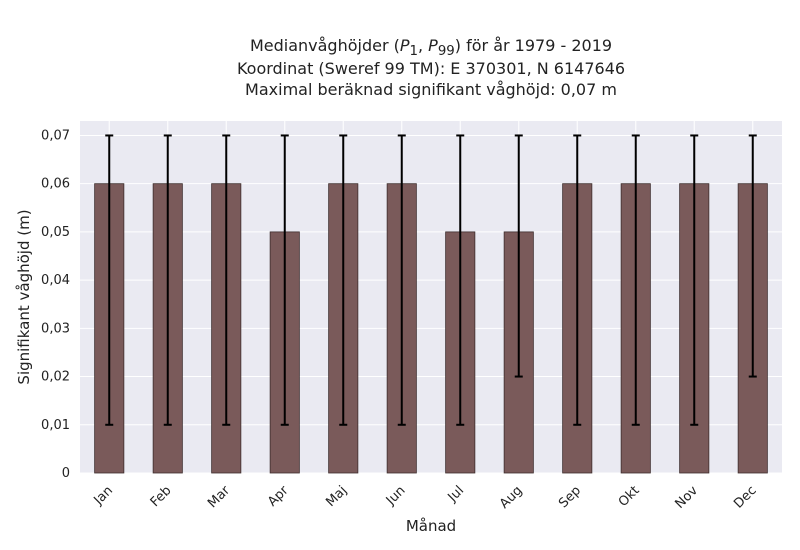 Image resolution: width=800 pixels, height=550 pixels. Describe the element at coordinates (687, 497) in the screenshot. I see `xtick-label: Nov` at that location.